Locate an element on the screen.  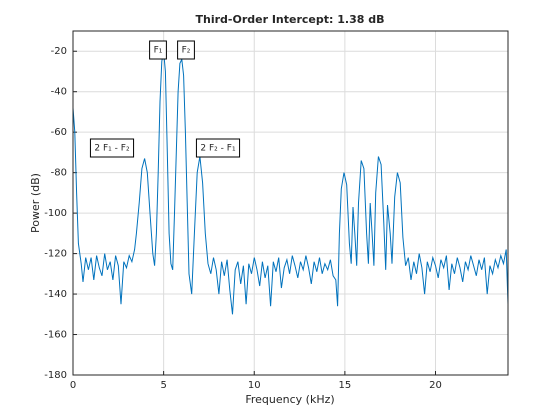
y-tick-label: -100 is located at coordinates (55, 213).